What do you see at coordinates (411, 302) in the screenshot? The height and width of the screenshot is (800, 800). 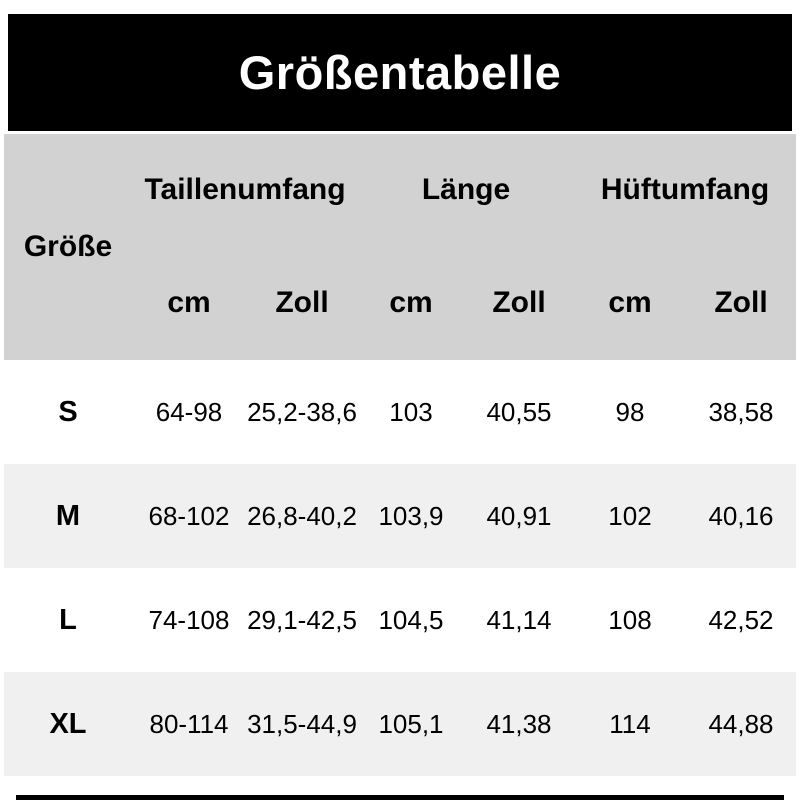 I see `unit-header-length-cm: cm` at bounding box center [411, 302].